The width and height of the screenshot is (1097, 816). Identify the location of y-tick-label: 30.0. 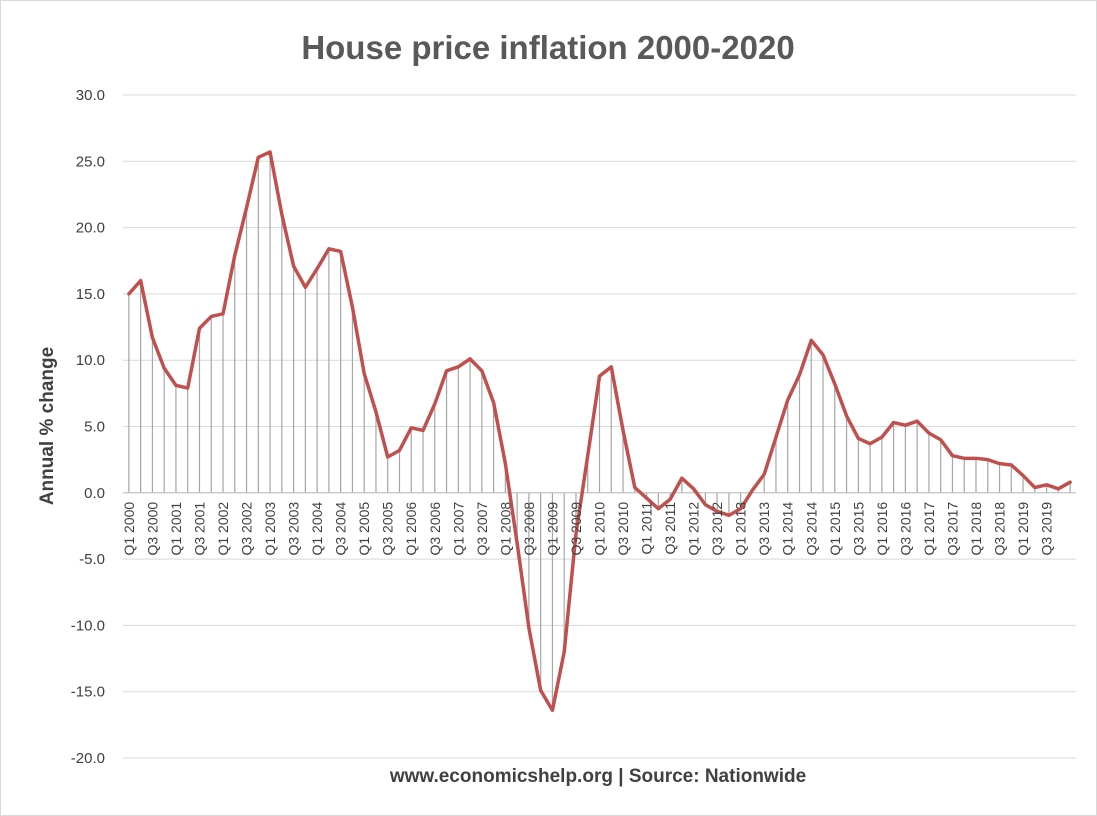
(90, 95).